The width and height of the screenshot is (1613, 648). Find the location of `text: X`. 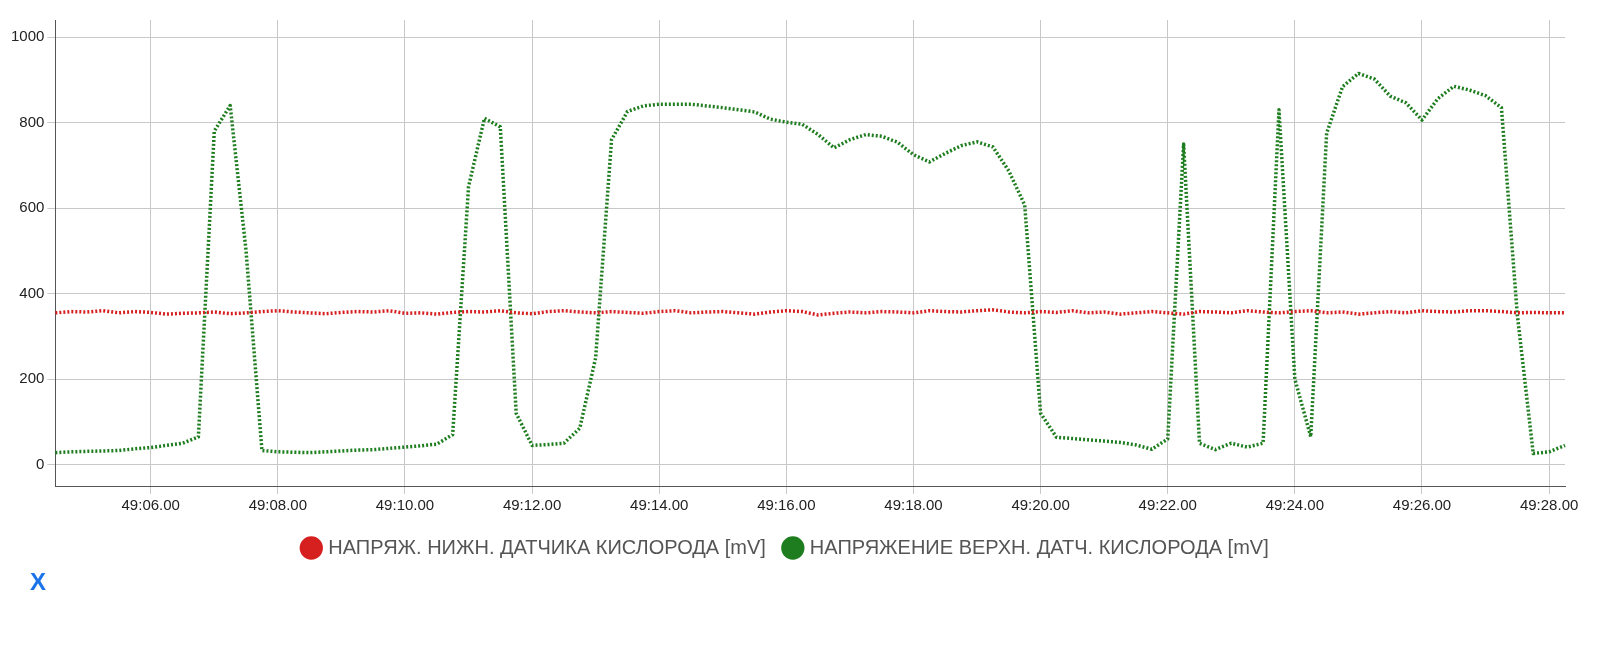

text: X is located at coordinates (38, 582).